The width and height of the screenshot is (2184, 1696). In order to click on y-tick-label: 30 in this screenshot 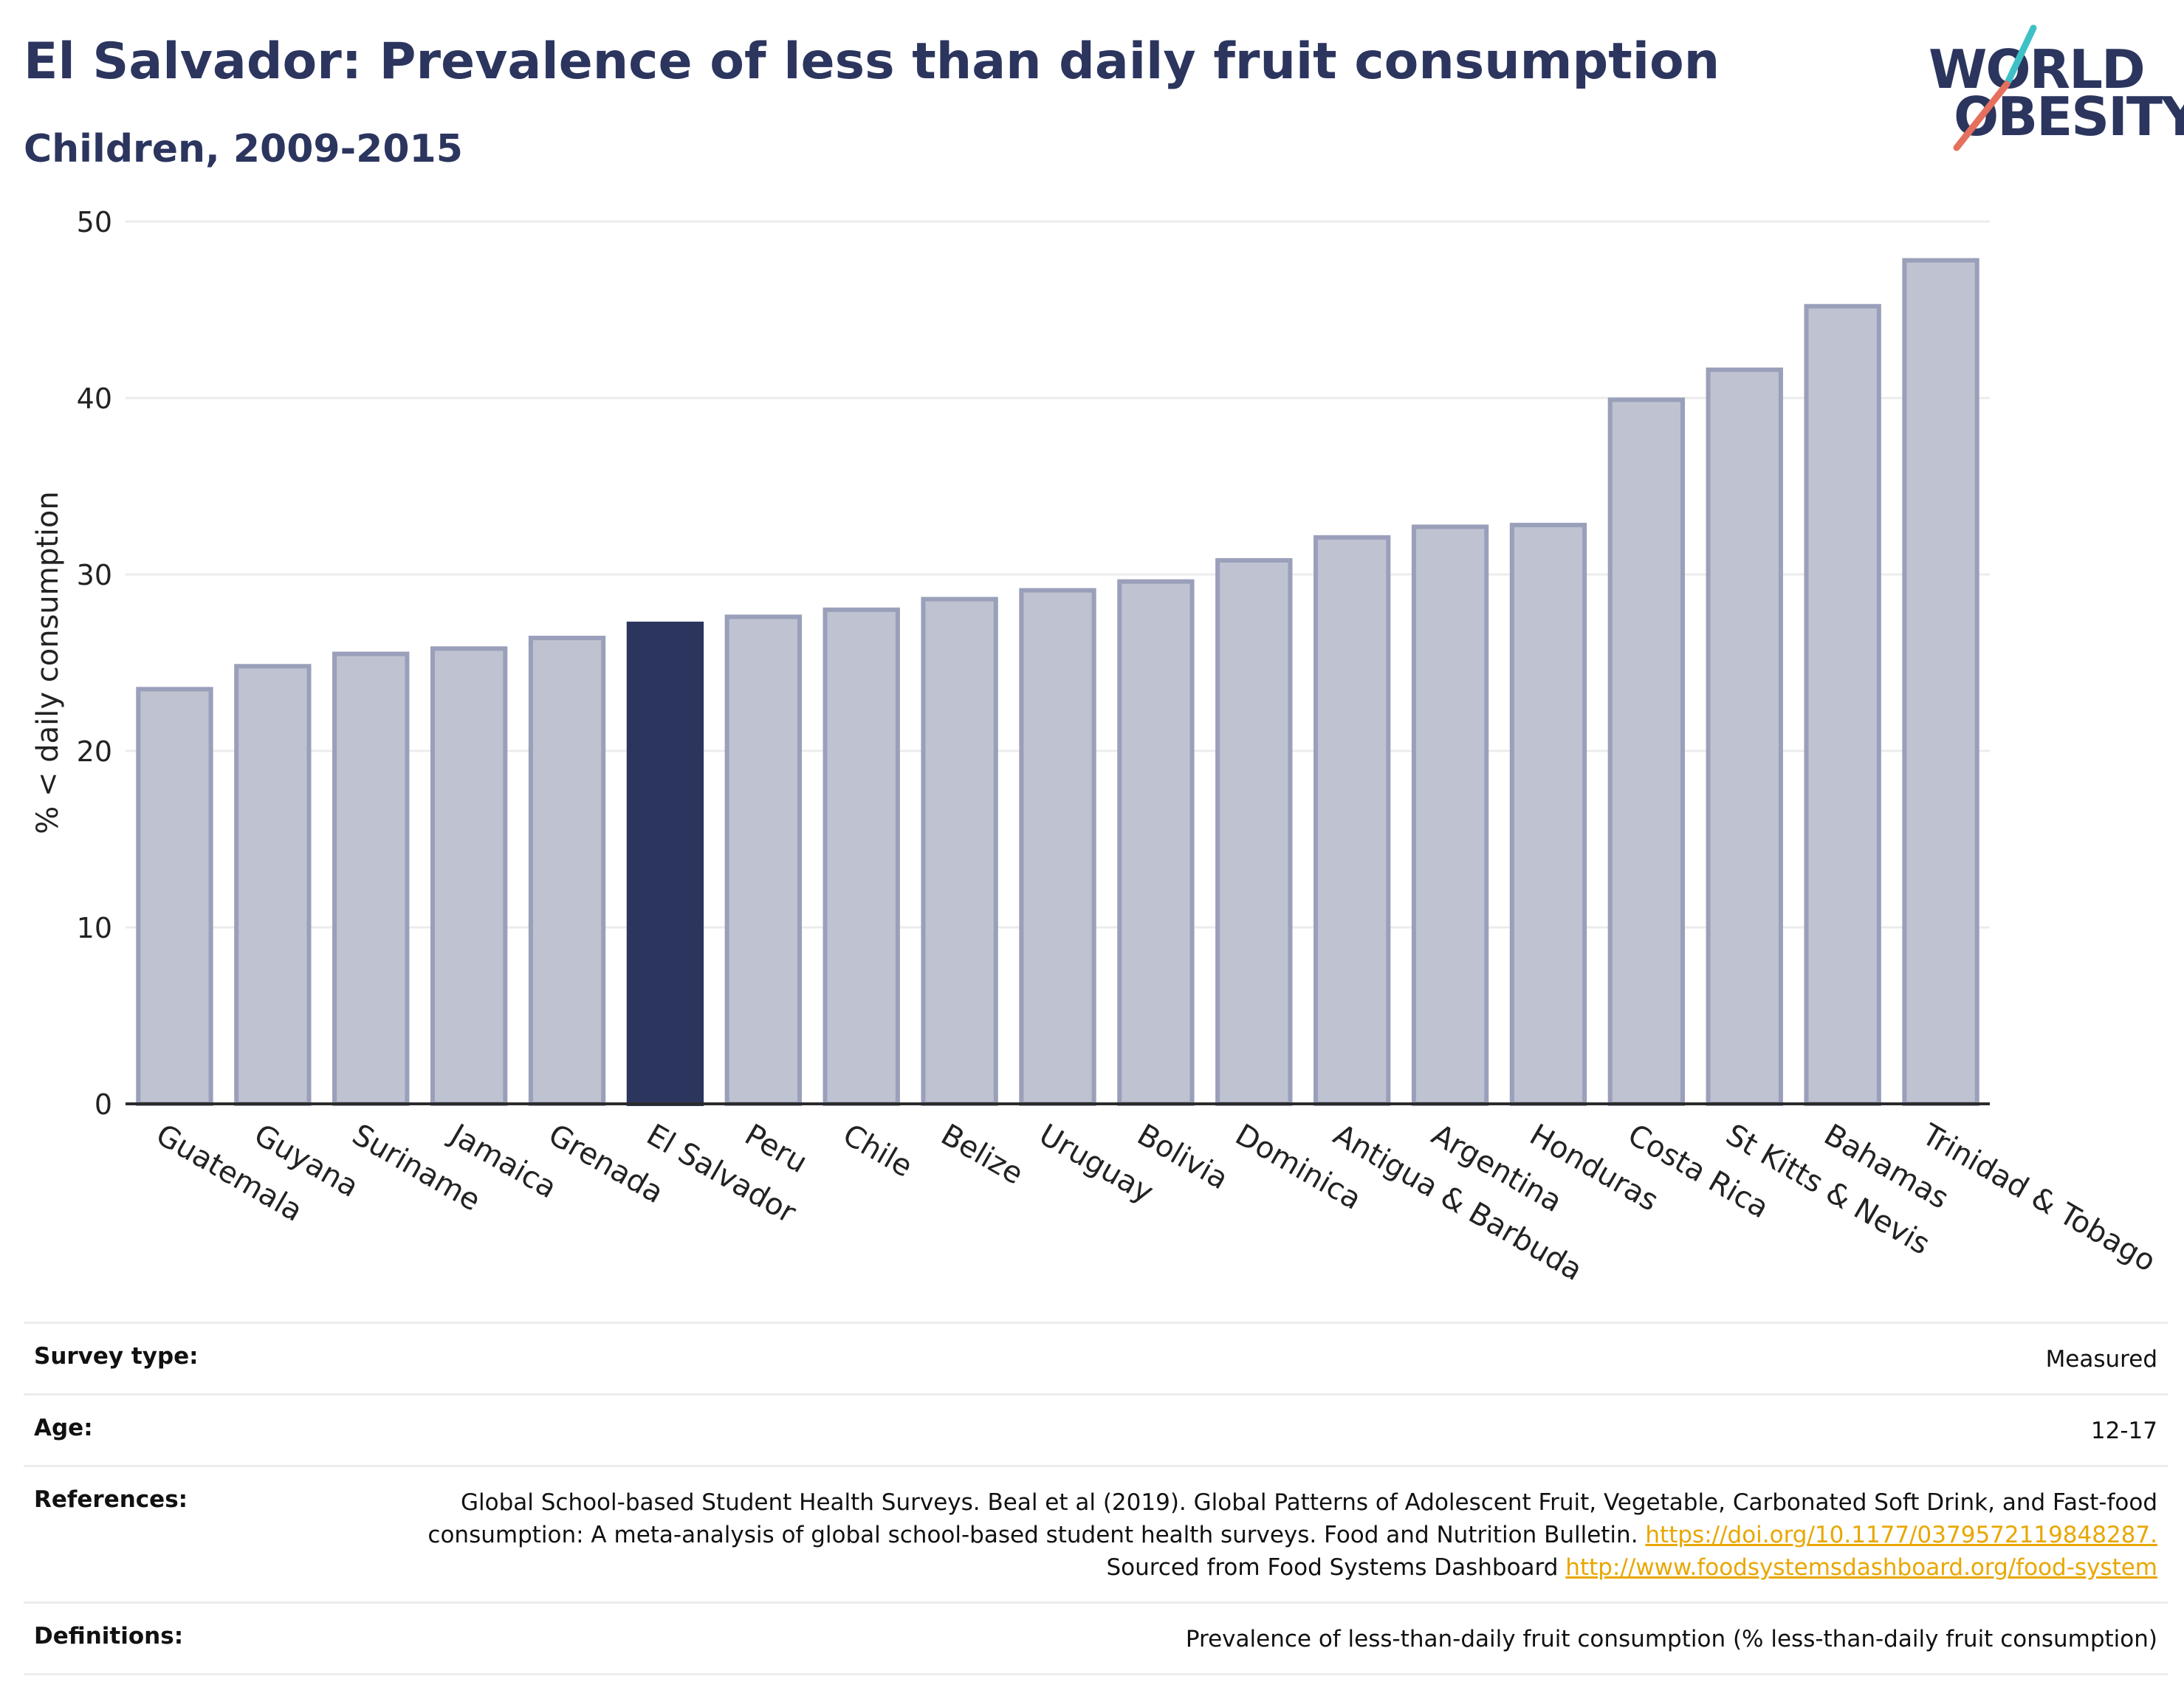, I will do `click(95, 575)`.